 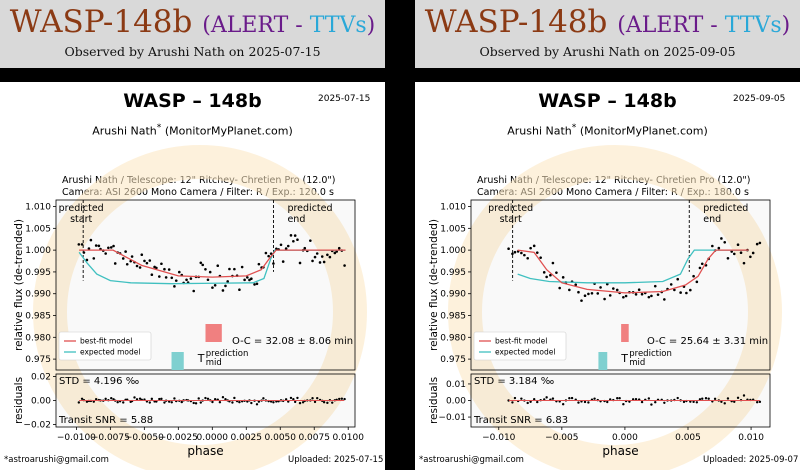 What do you see at coordinates (101, 22) in the screenshot?
I see `banner-object: WASP-148b` at bounding box center [101, 22].